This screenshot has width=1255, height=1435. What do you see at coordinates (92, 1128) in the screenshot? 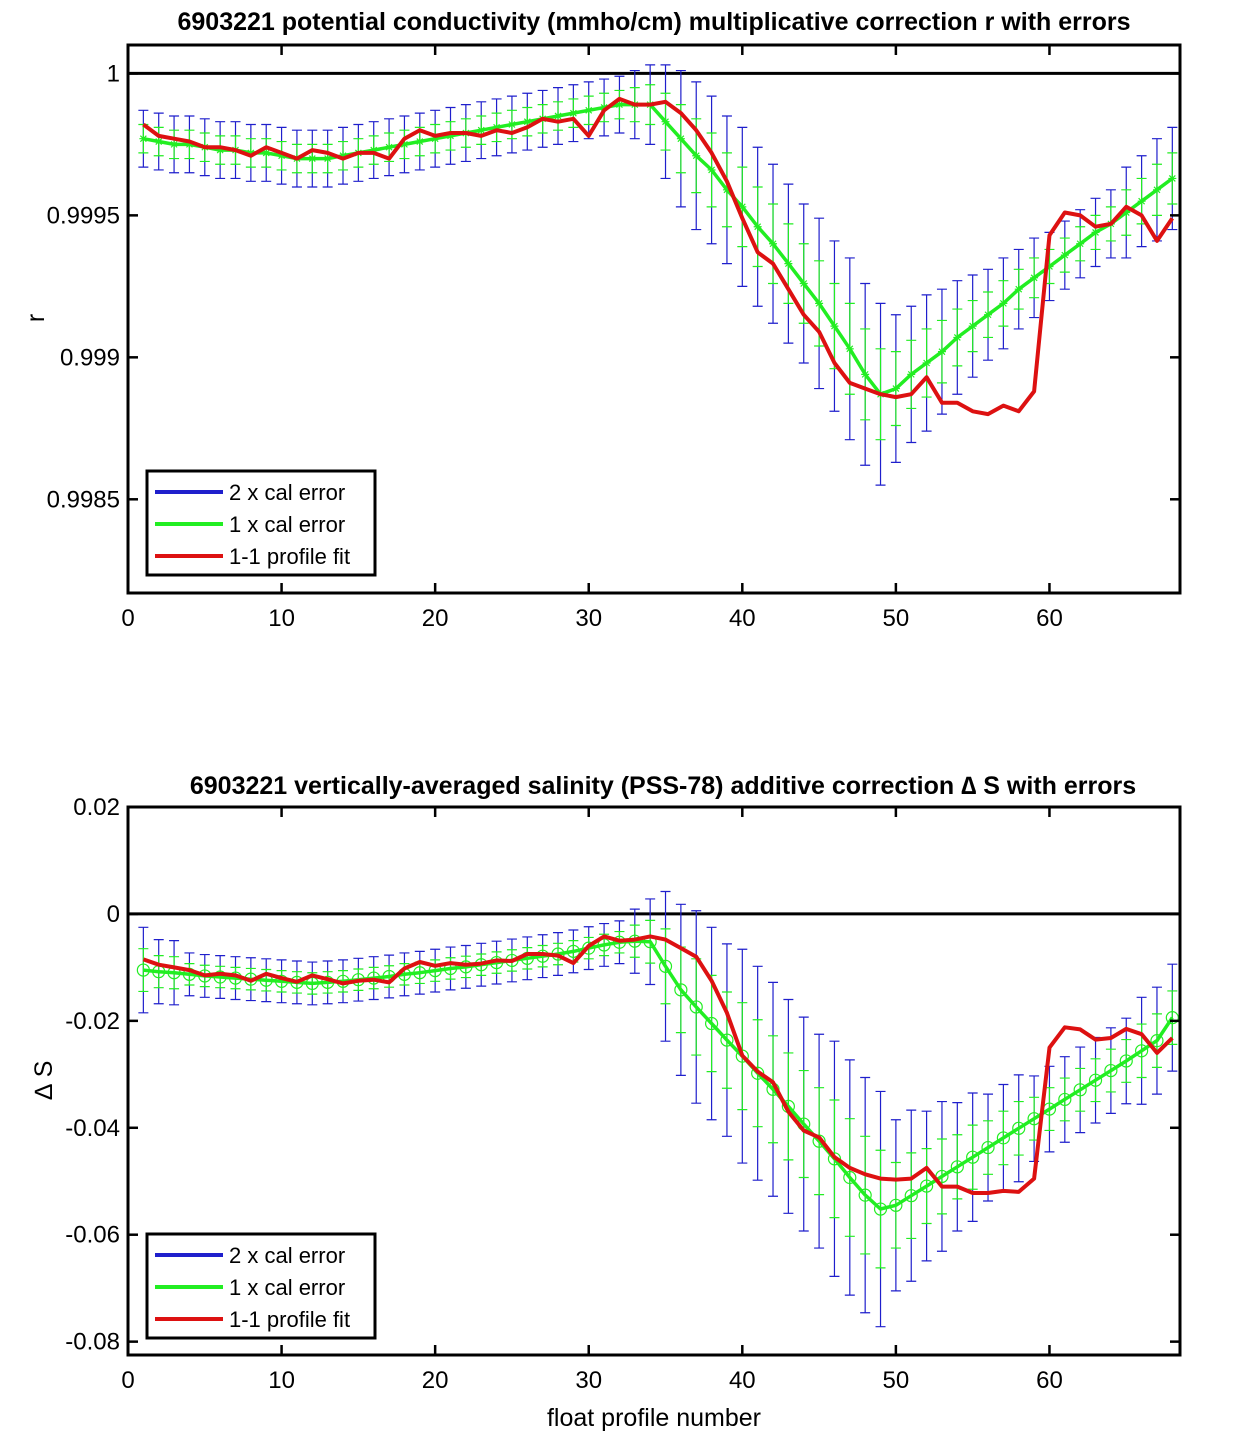
I see `y-tick-label: -0.04` at bounding box center [92, 1128].